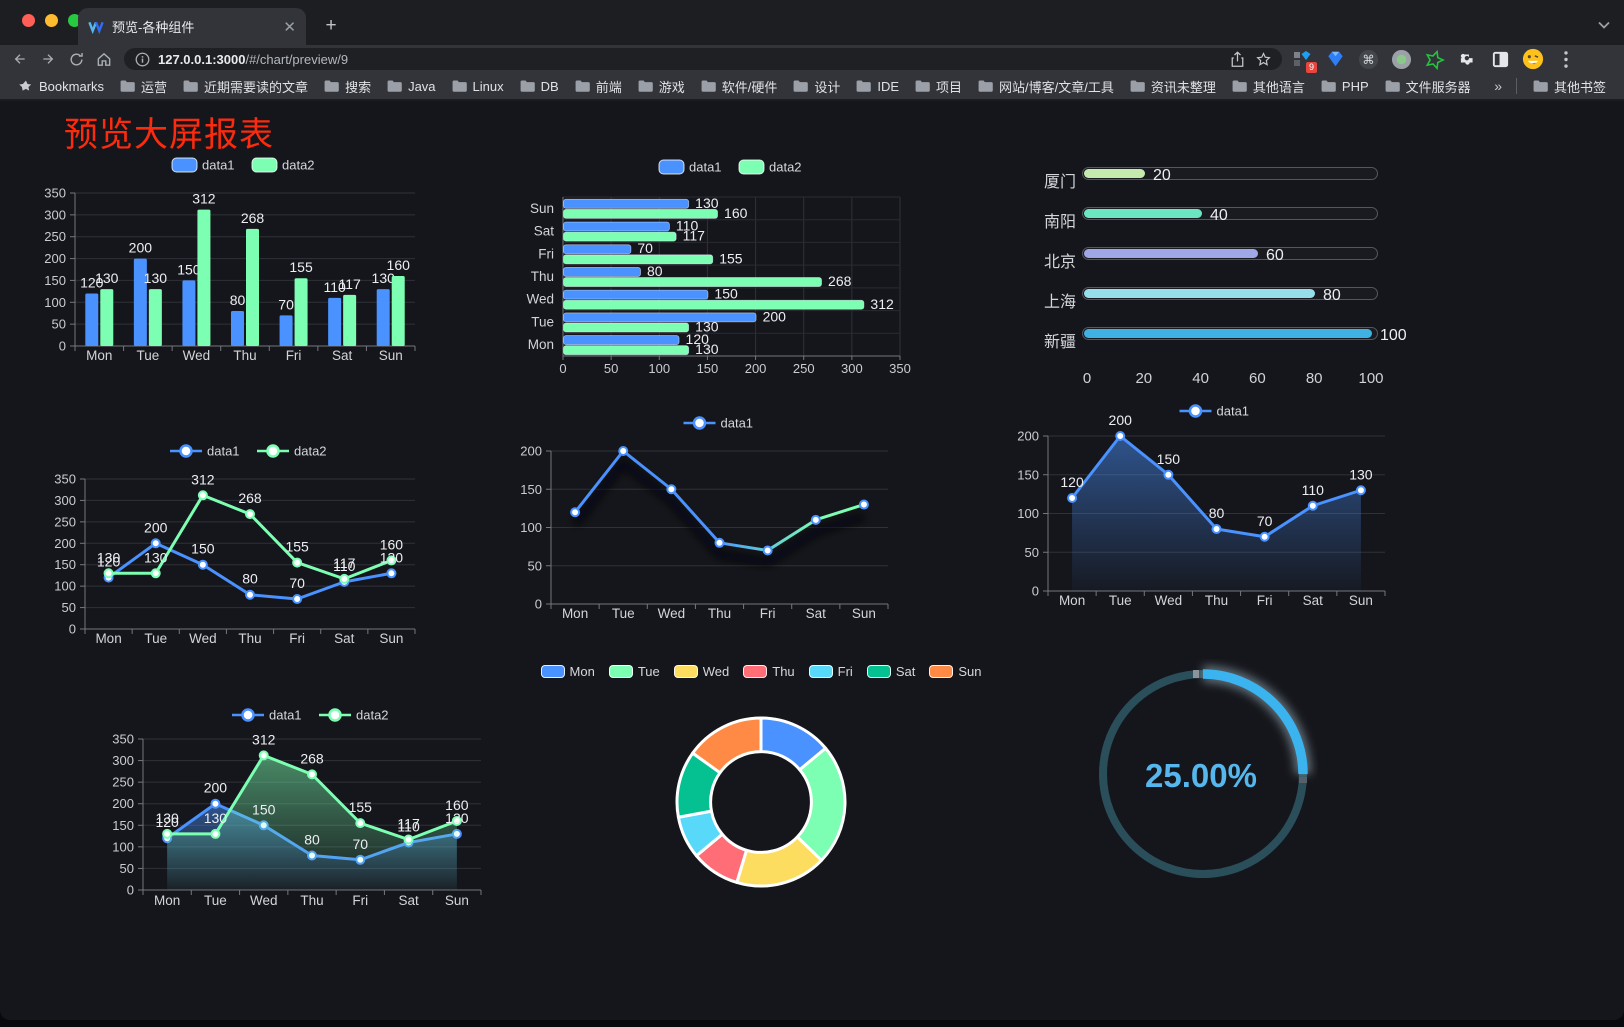 Image resolution: width=1624 pixels, height=1027 pixels. I want to click on bookmark-folder-item: 文件服务器, so click(1428, 86).